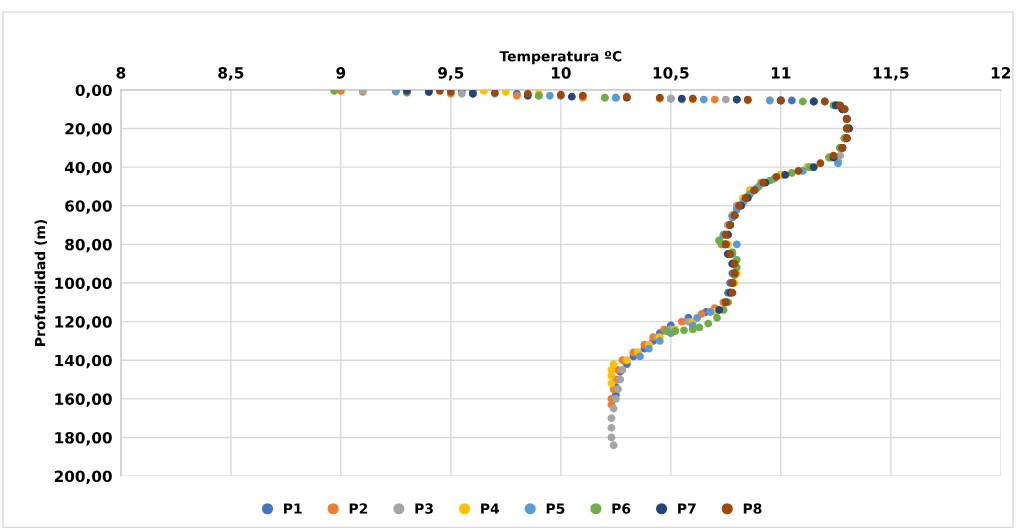  I want to click on x-tick-label: 9, so click(341, 73).